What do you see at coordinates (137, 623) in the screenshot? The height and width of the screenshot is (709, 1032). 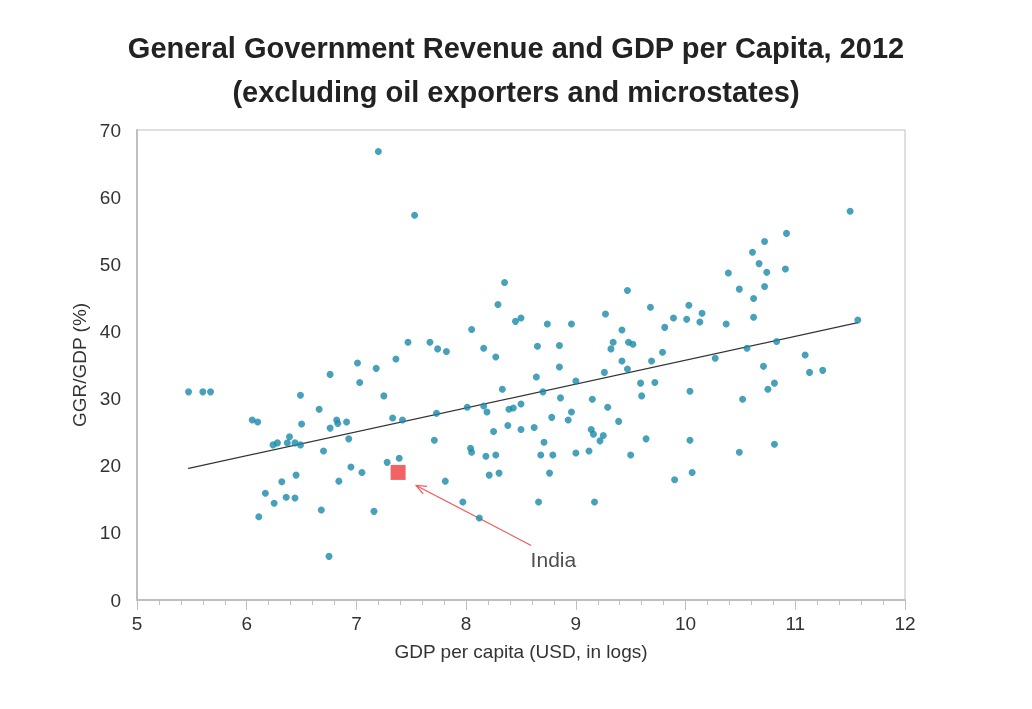 I see `x-tick-label: 5` at bounding box center [137, 623].